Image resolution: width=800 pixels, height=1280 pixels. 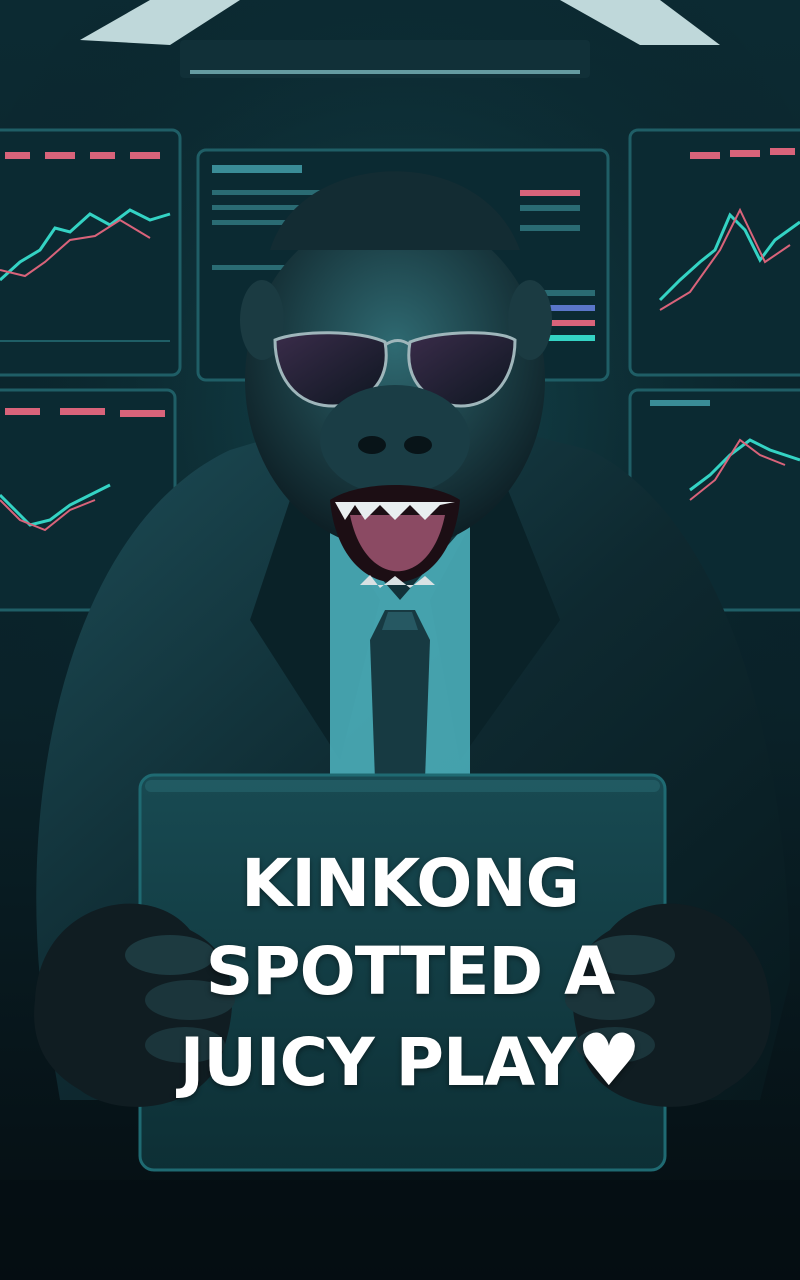 I want to click on caption-line-3: JUICY PLAY♥, so click(x=410, y=1061).